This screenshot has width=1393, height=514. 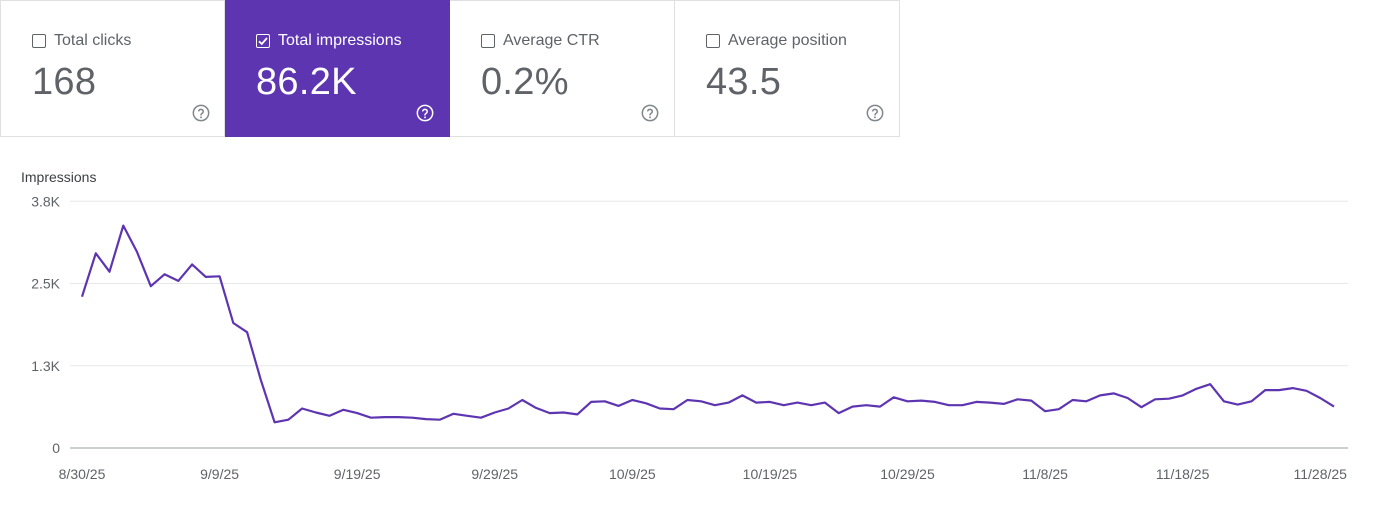 What do you see at coordinates (56, 448) in the screenshot?
I see `y-tick-label: 0` at bounding box center [56, 448].